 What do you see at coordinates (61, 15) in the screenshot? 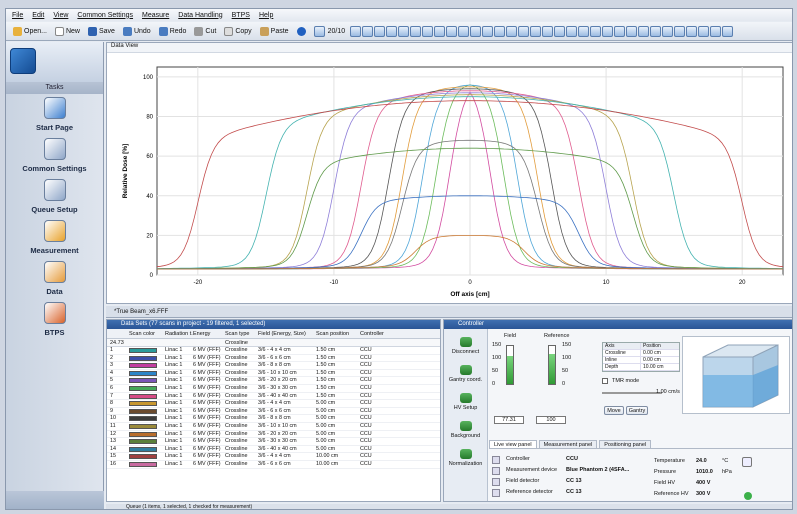
I see `menu-view: View` at bounding box center [61, 15].